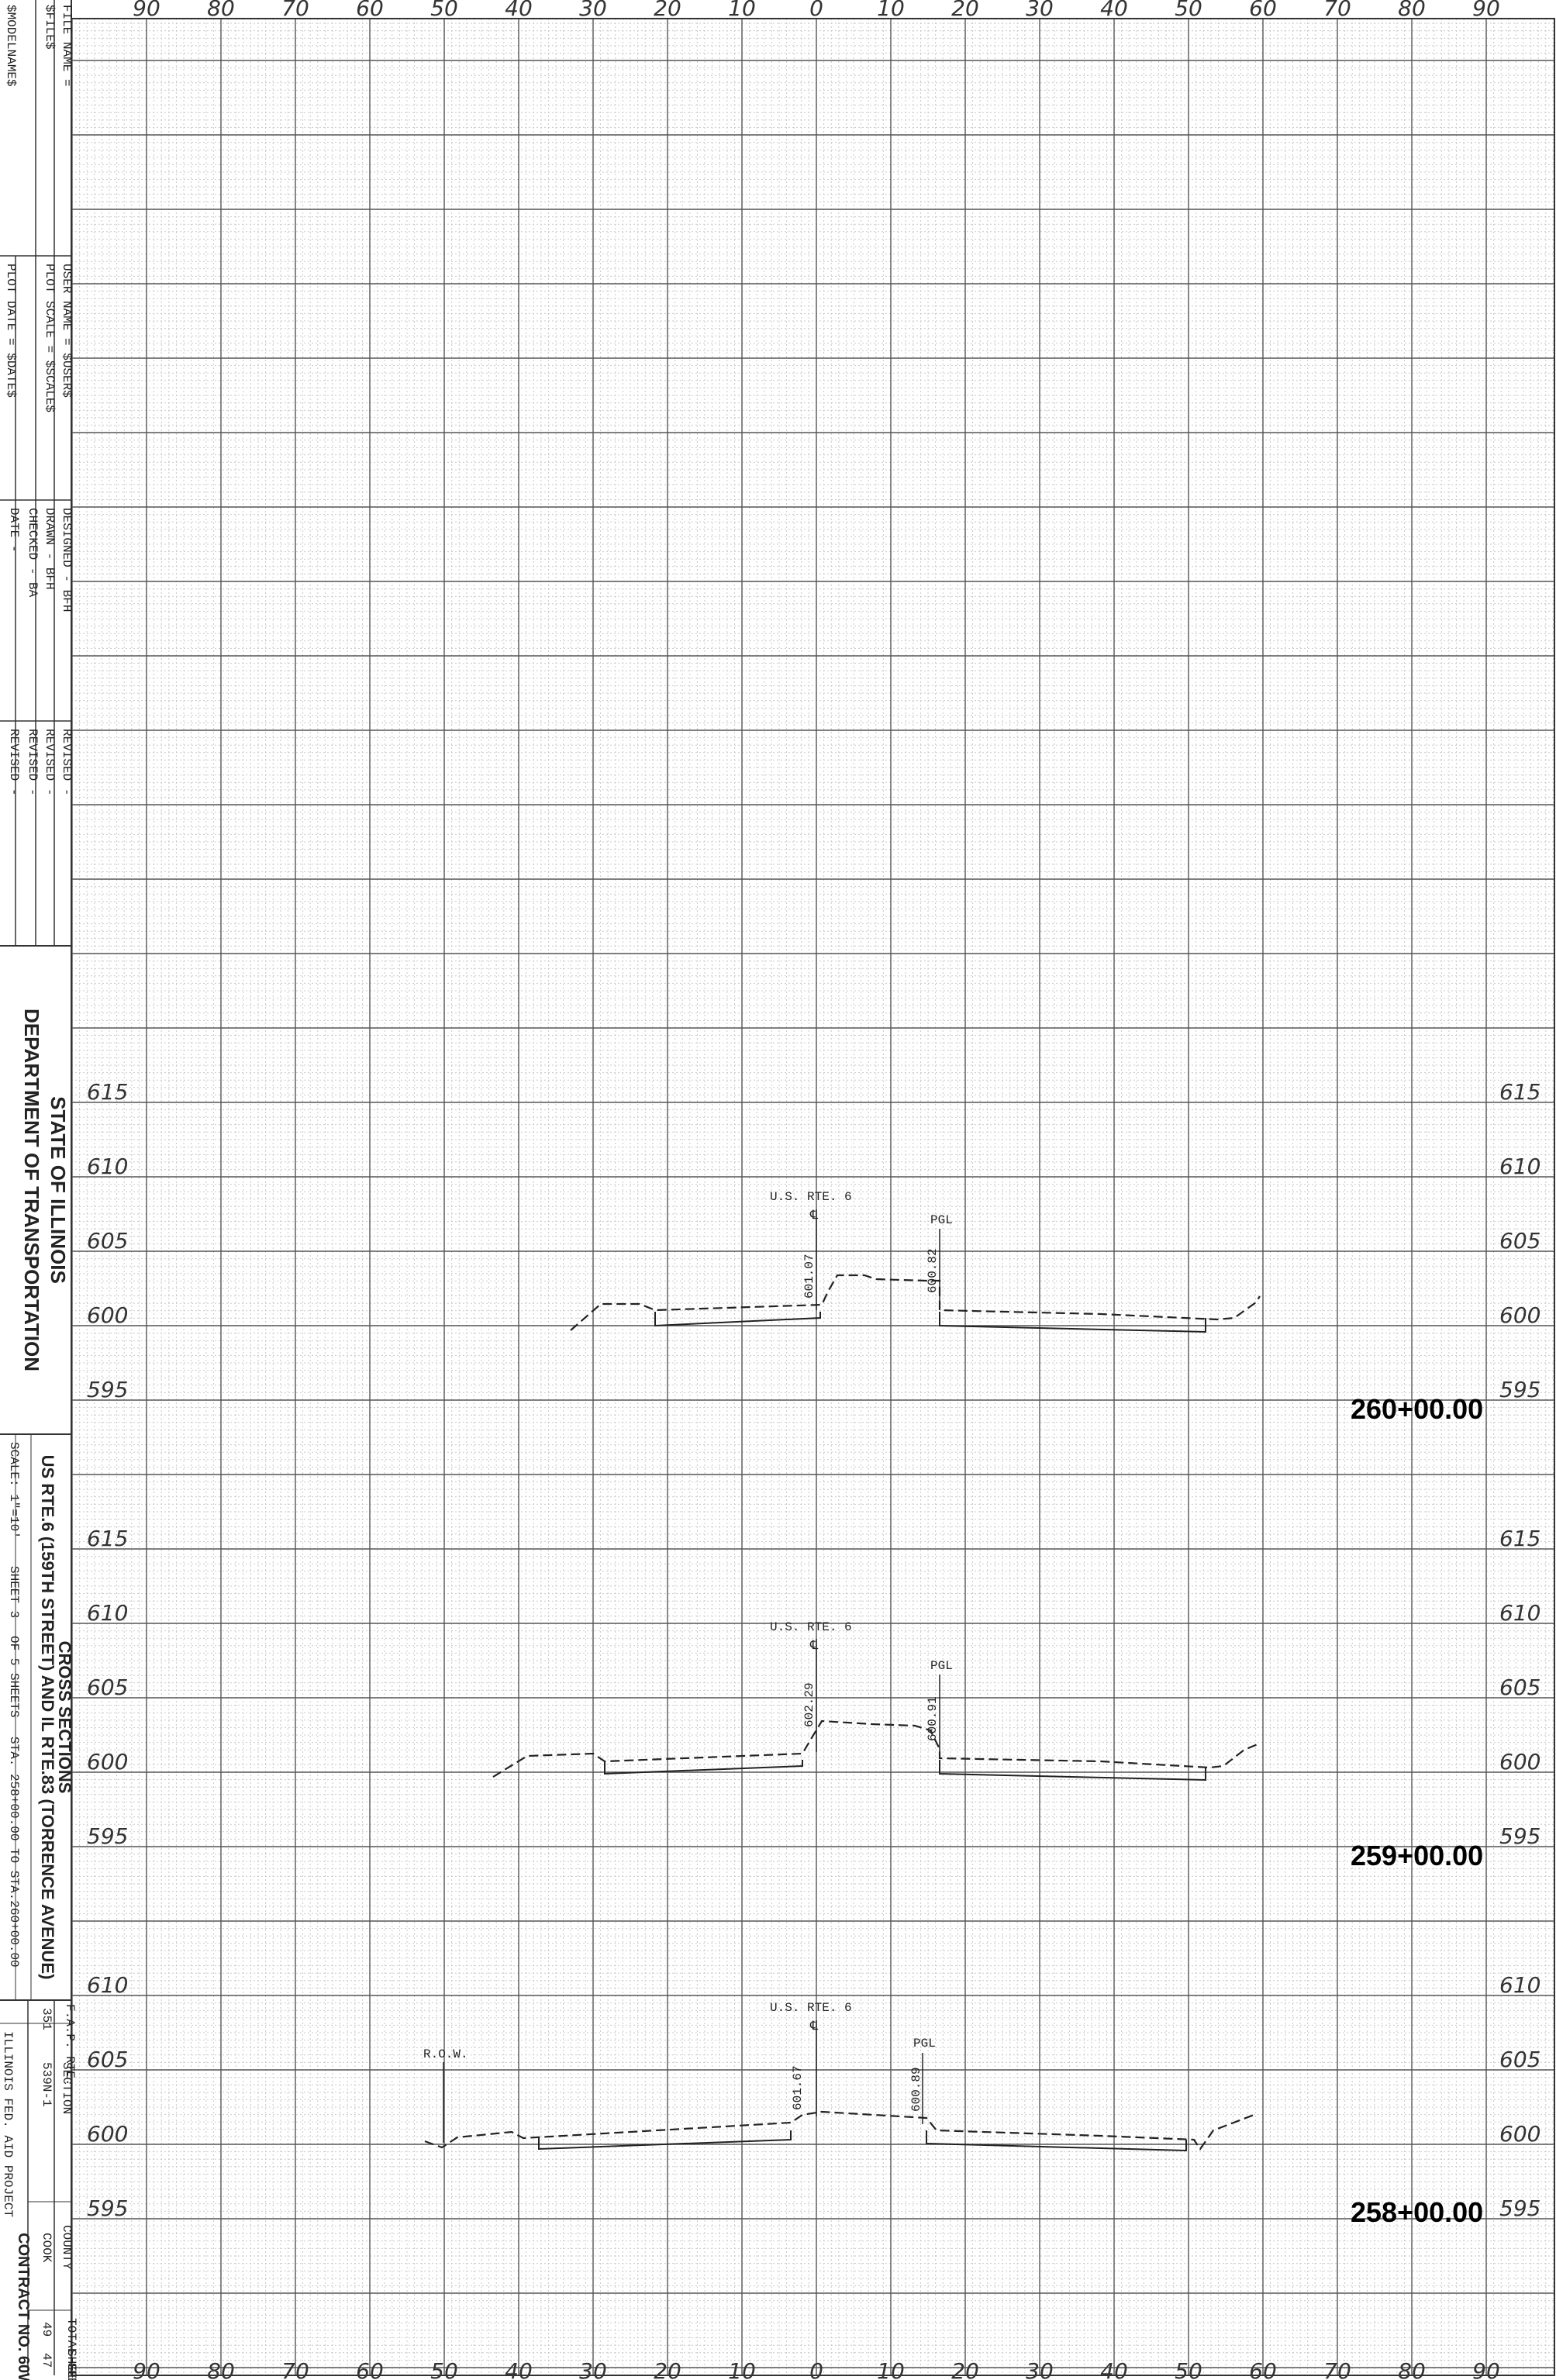  I want to click on cl-elevation: 601.67, so click(798, 2088).